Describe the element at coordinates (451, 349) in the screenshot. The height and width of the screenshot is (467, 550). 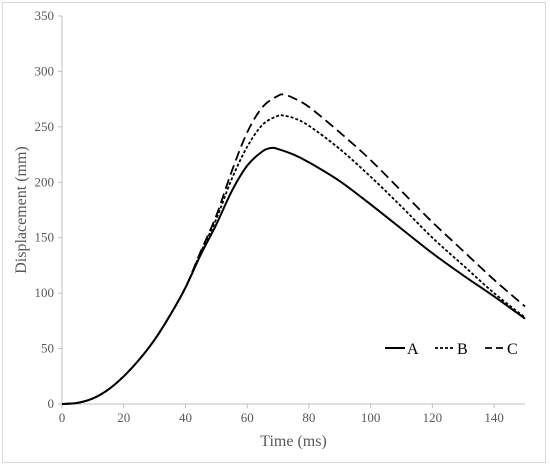
I see `legend: A B C` at that location.